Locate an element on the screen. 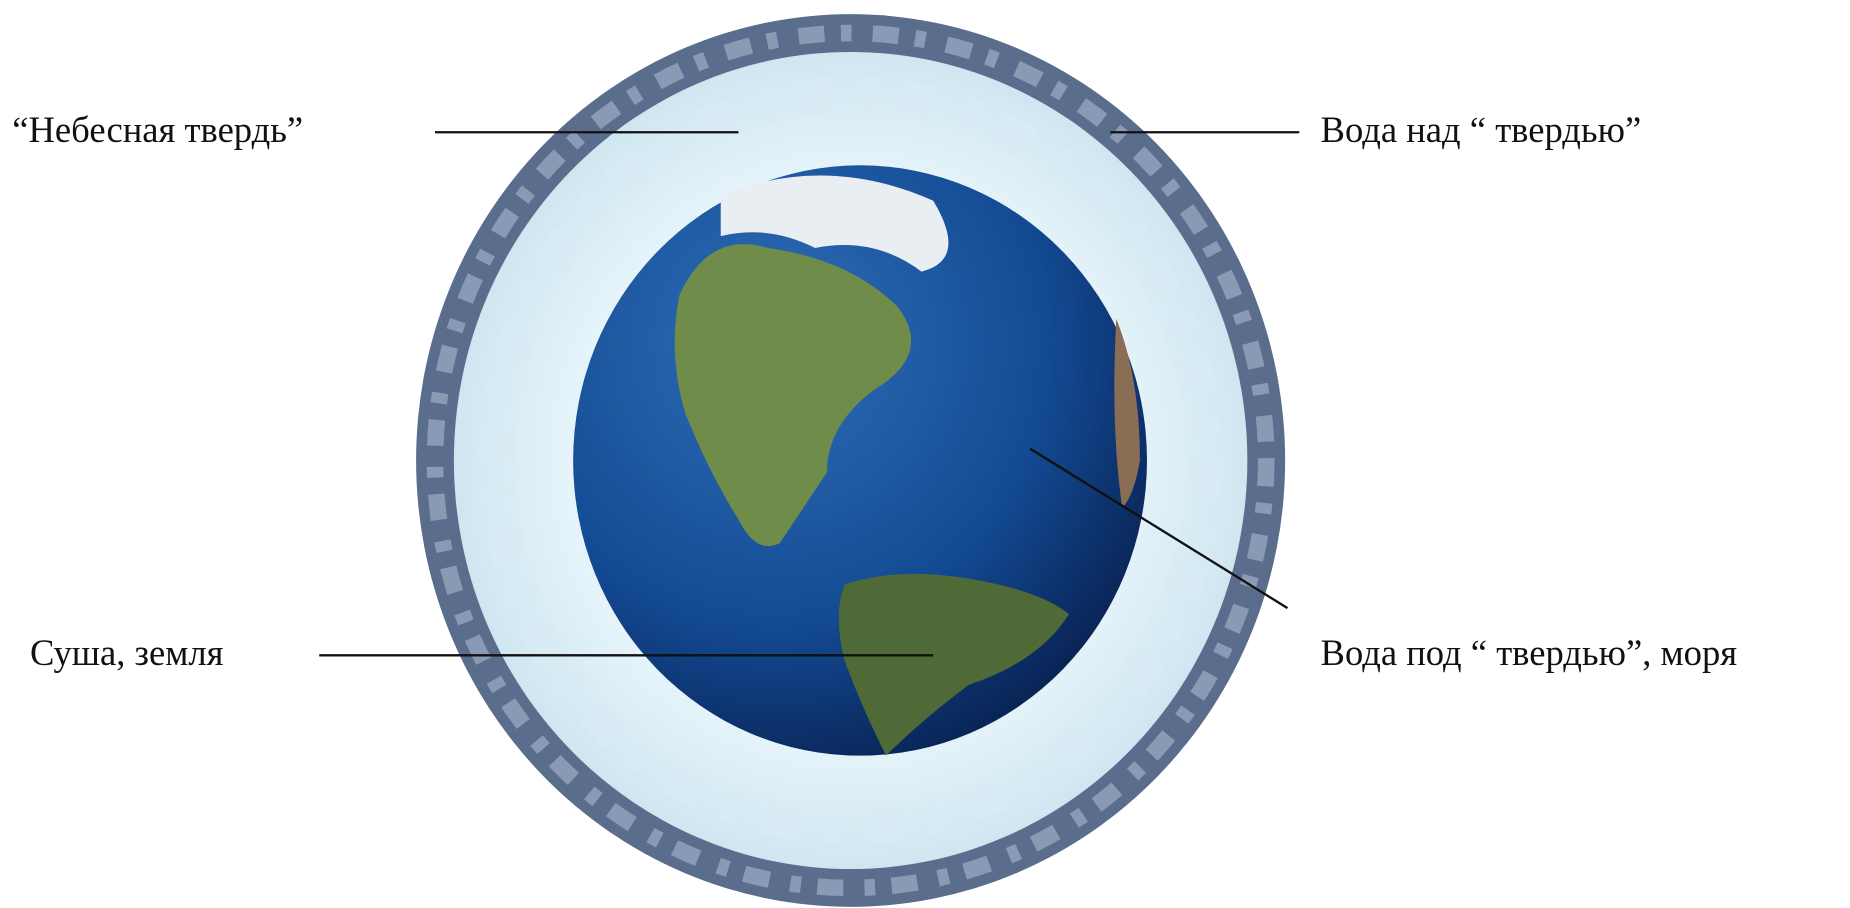 Image resolution: width=1850 pixels, height=908 pixels. ice-cap is located at coordinates (834, 223).